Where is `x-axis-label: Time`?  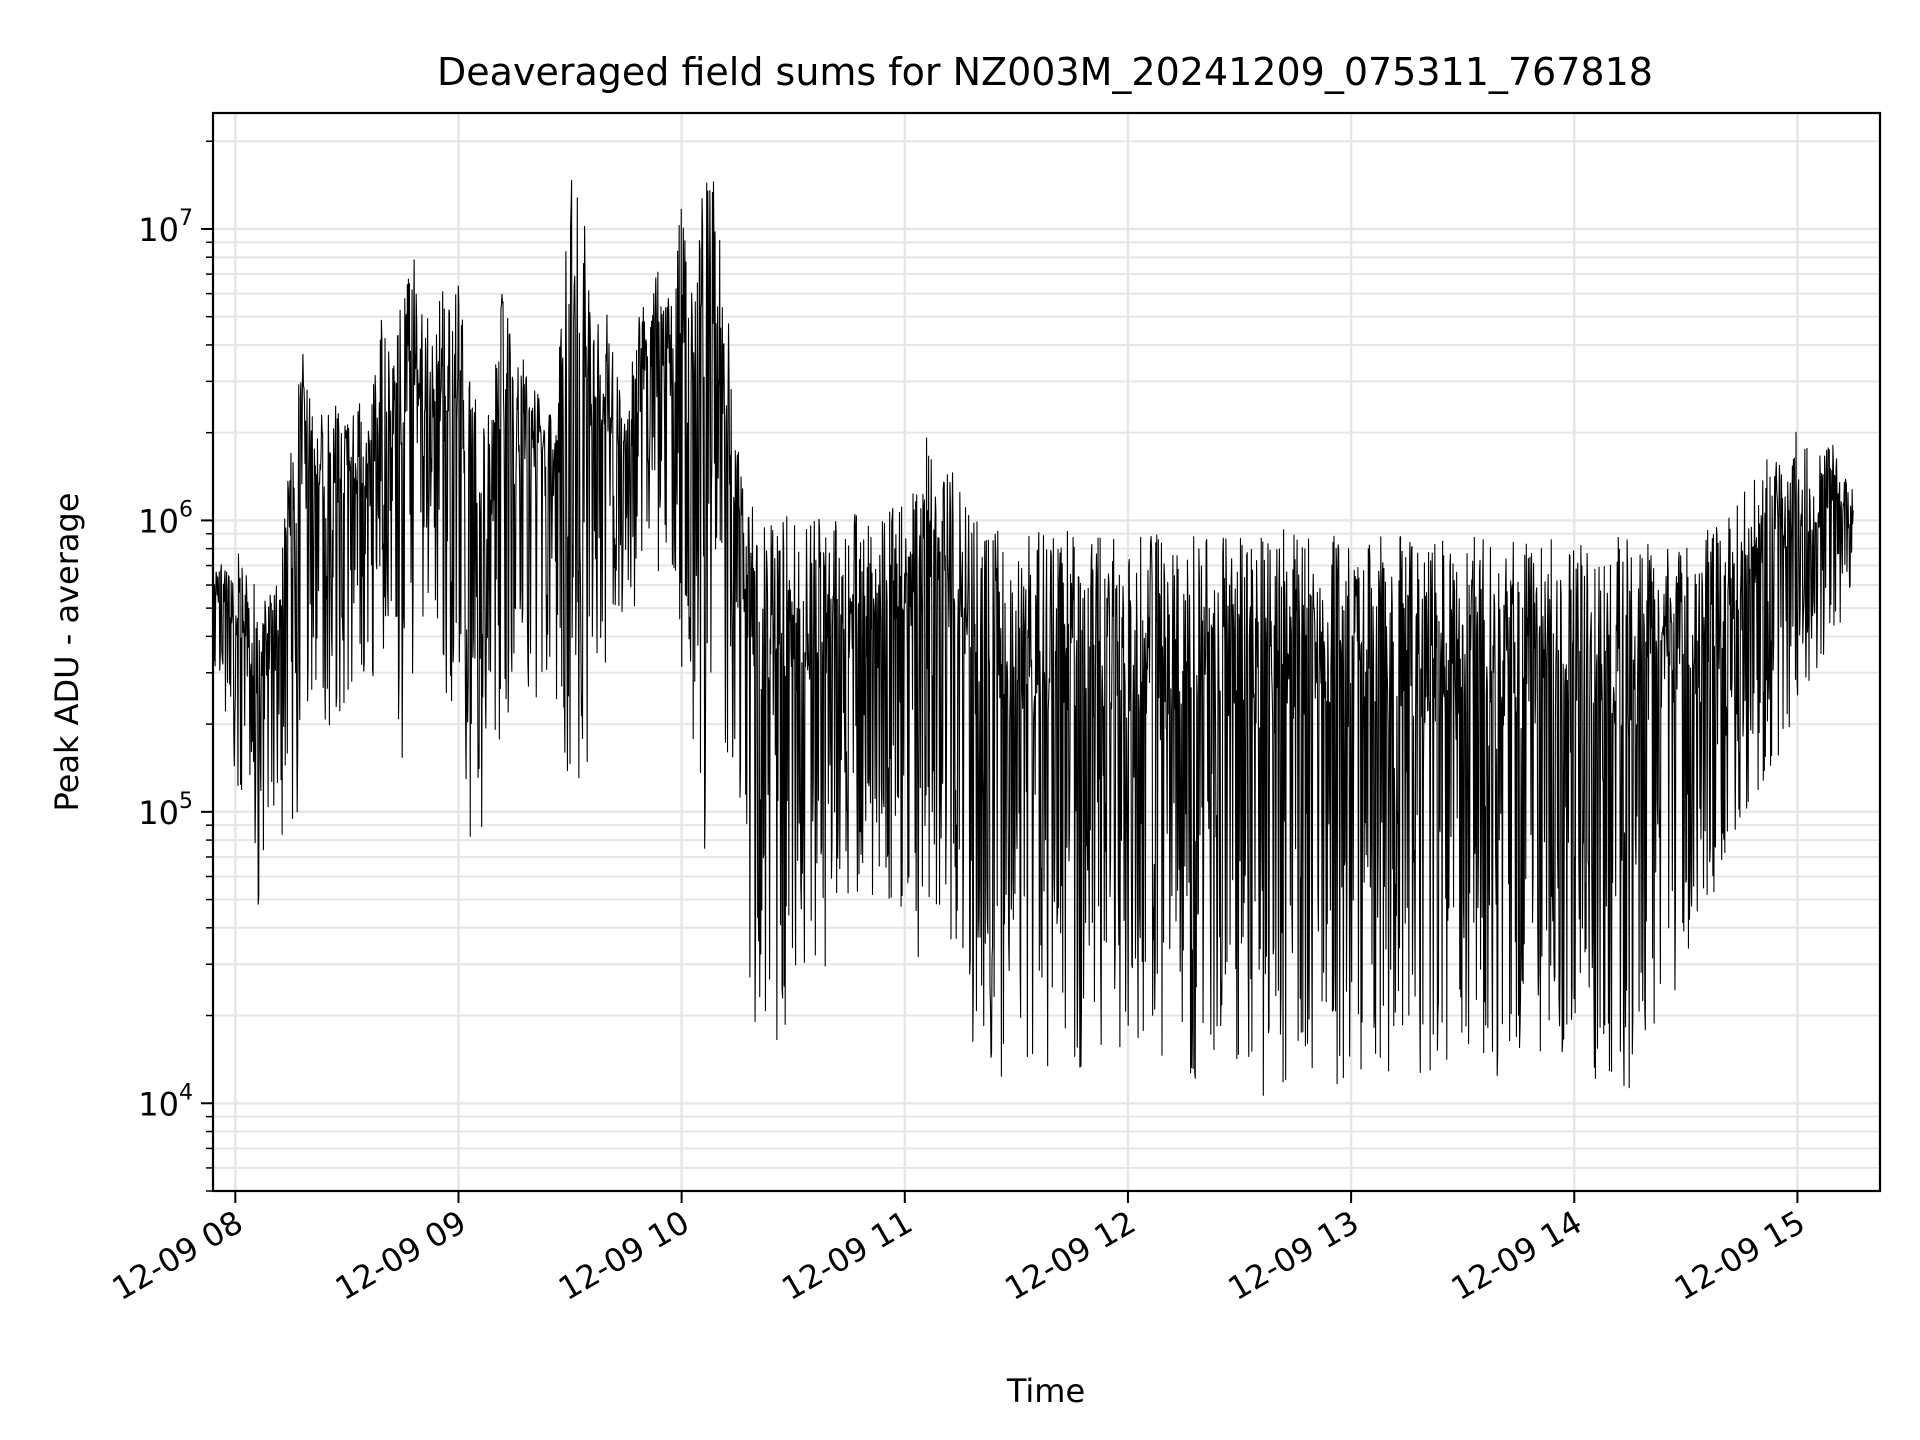 x-axis-label: Time is located at coordinates (1045, 1391).